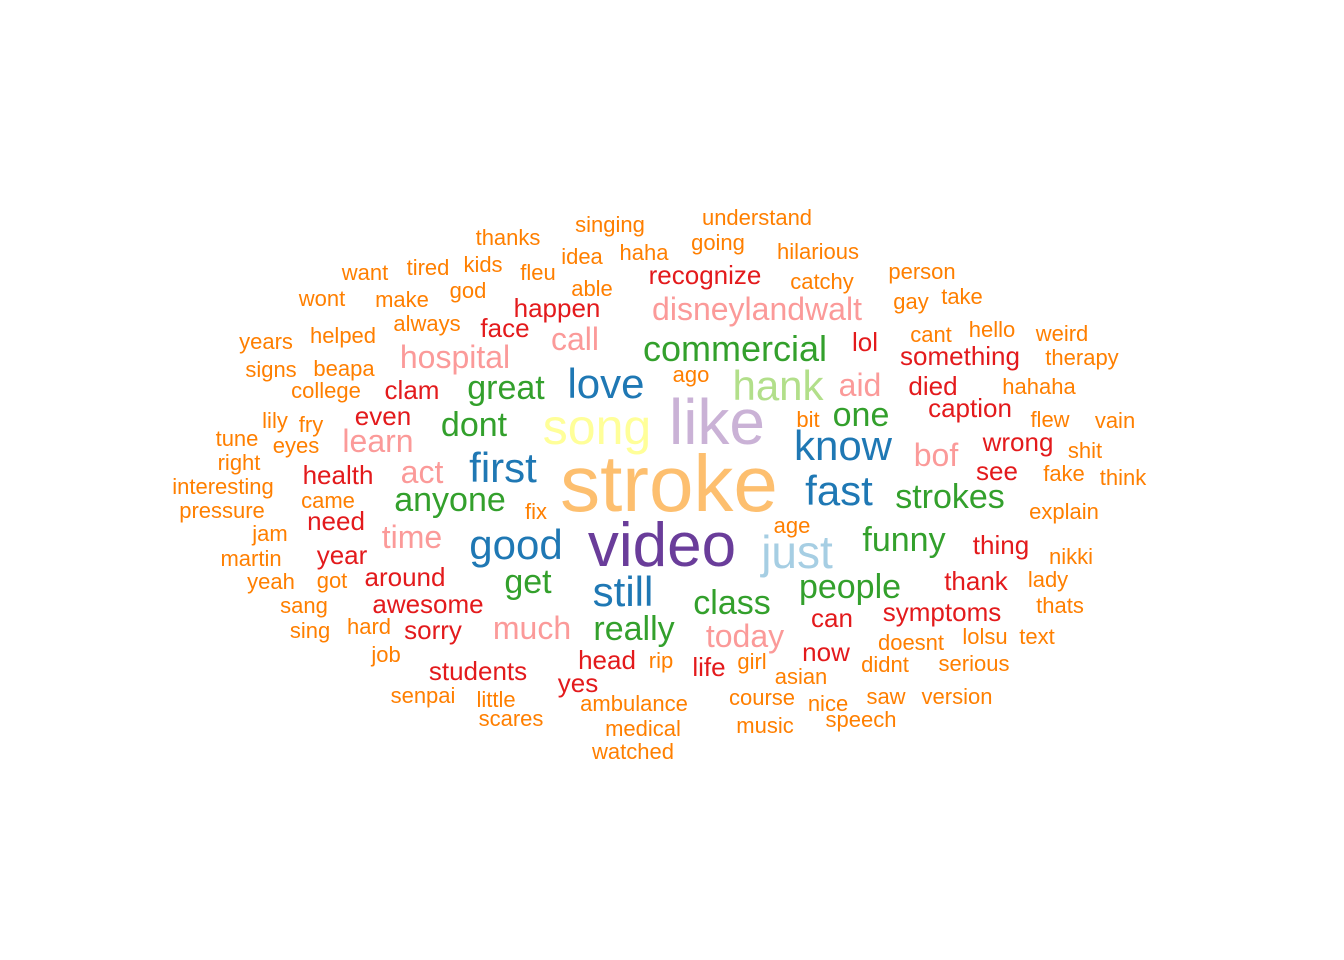 Image resolution: width=1344 pixels, height=960 pixels. I want to click on word-first: first, so click(503, 467).